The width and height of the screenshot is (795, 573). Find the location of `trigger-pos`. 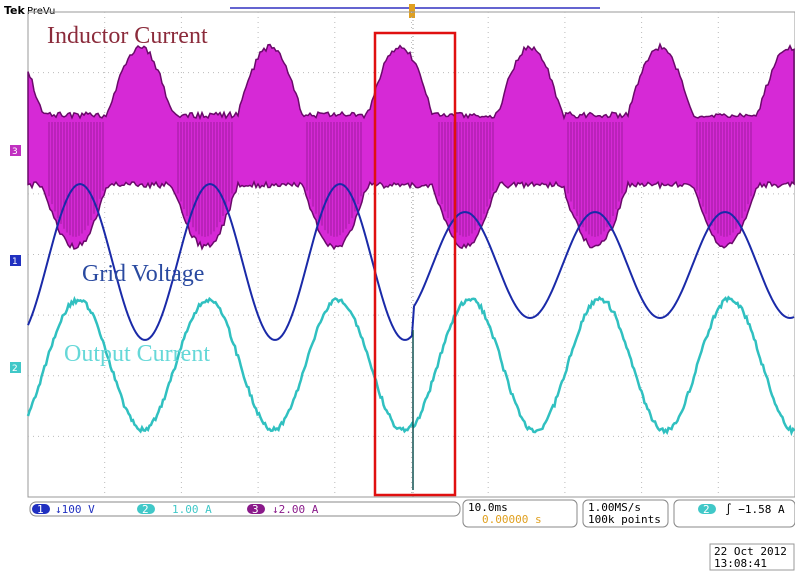

trigger-pos is located at coordinates (412, 11).